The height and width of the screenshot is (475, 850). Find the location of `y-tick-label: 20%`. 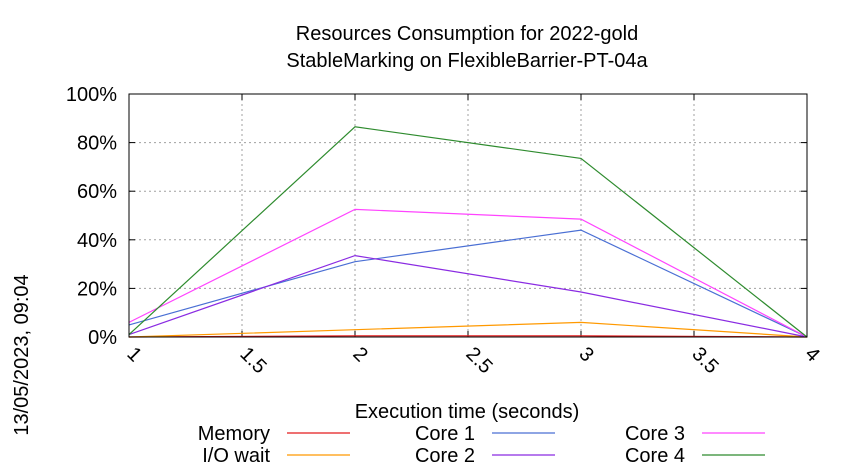

y-tick-label: 20% is located at coordinates (97, 289).